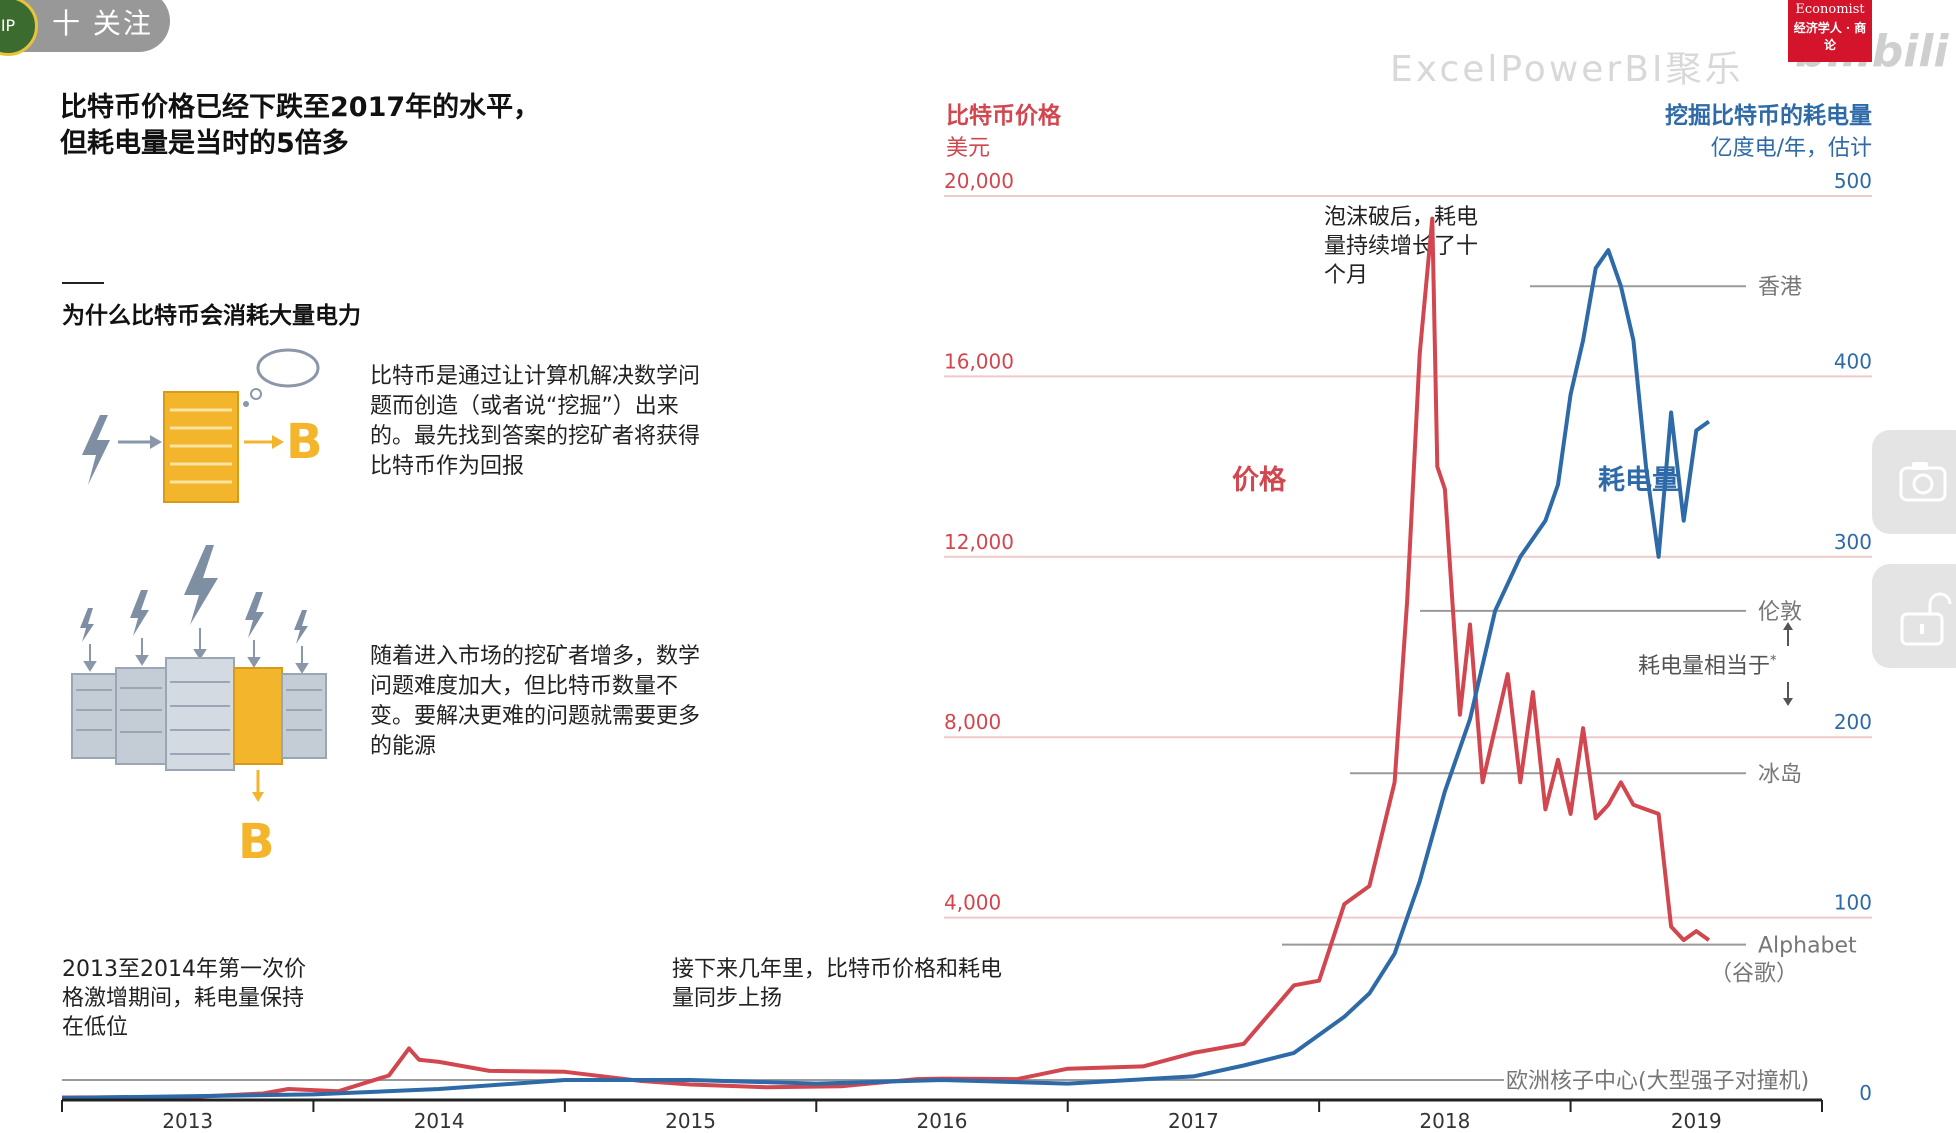 This screenshot has width=1956, height=1133. What do you see at coordinates (102, 23) in the screenshot?
I see `follow-label: 十 关注` at bounding box center [102, 23].